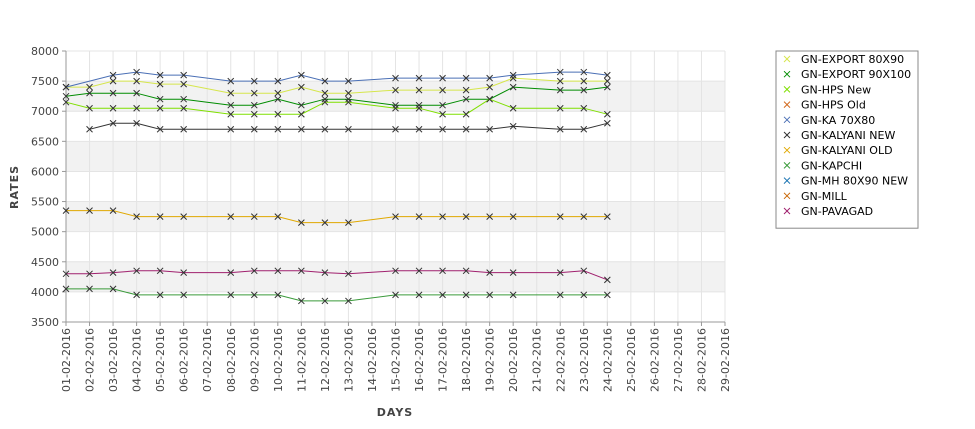  What do you see at coordinates (443, 360) in the screenshot?
I see `x-tick-label: 17-02-2016` at bounding box center [443, 360].